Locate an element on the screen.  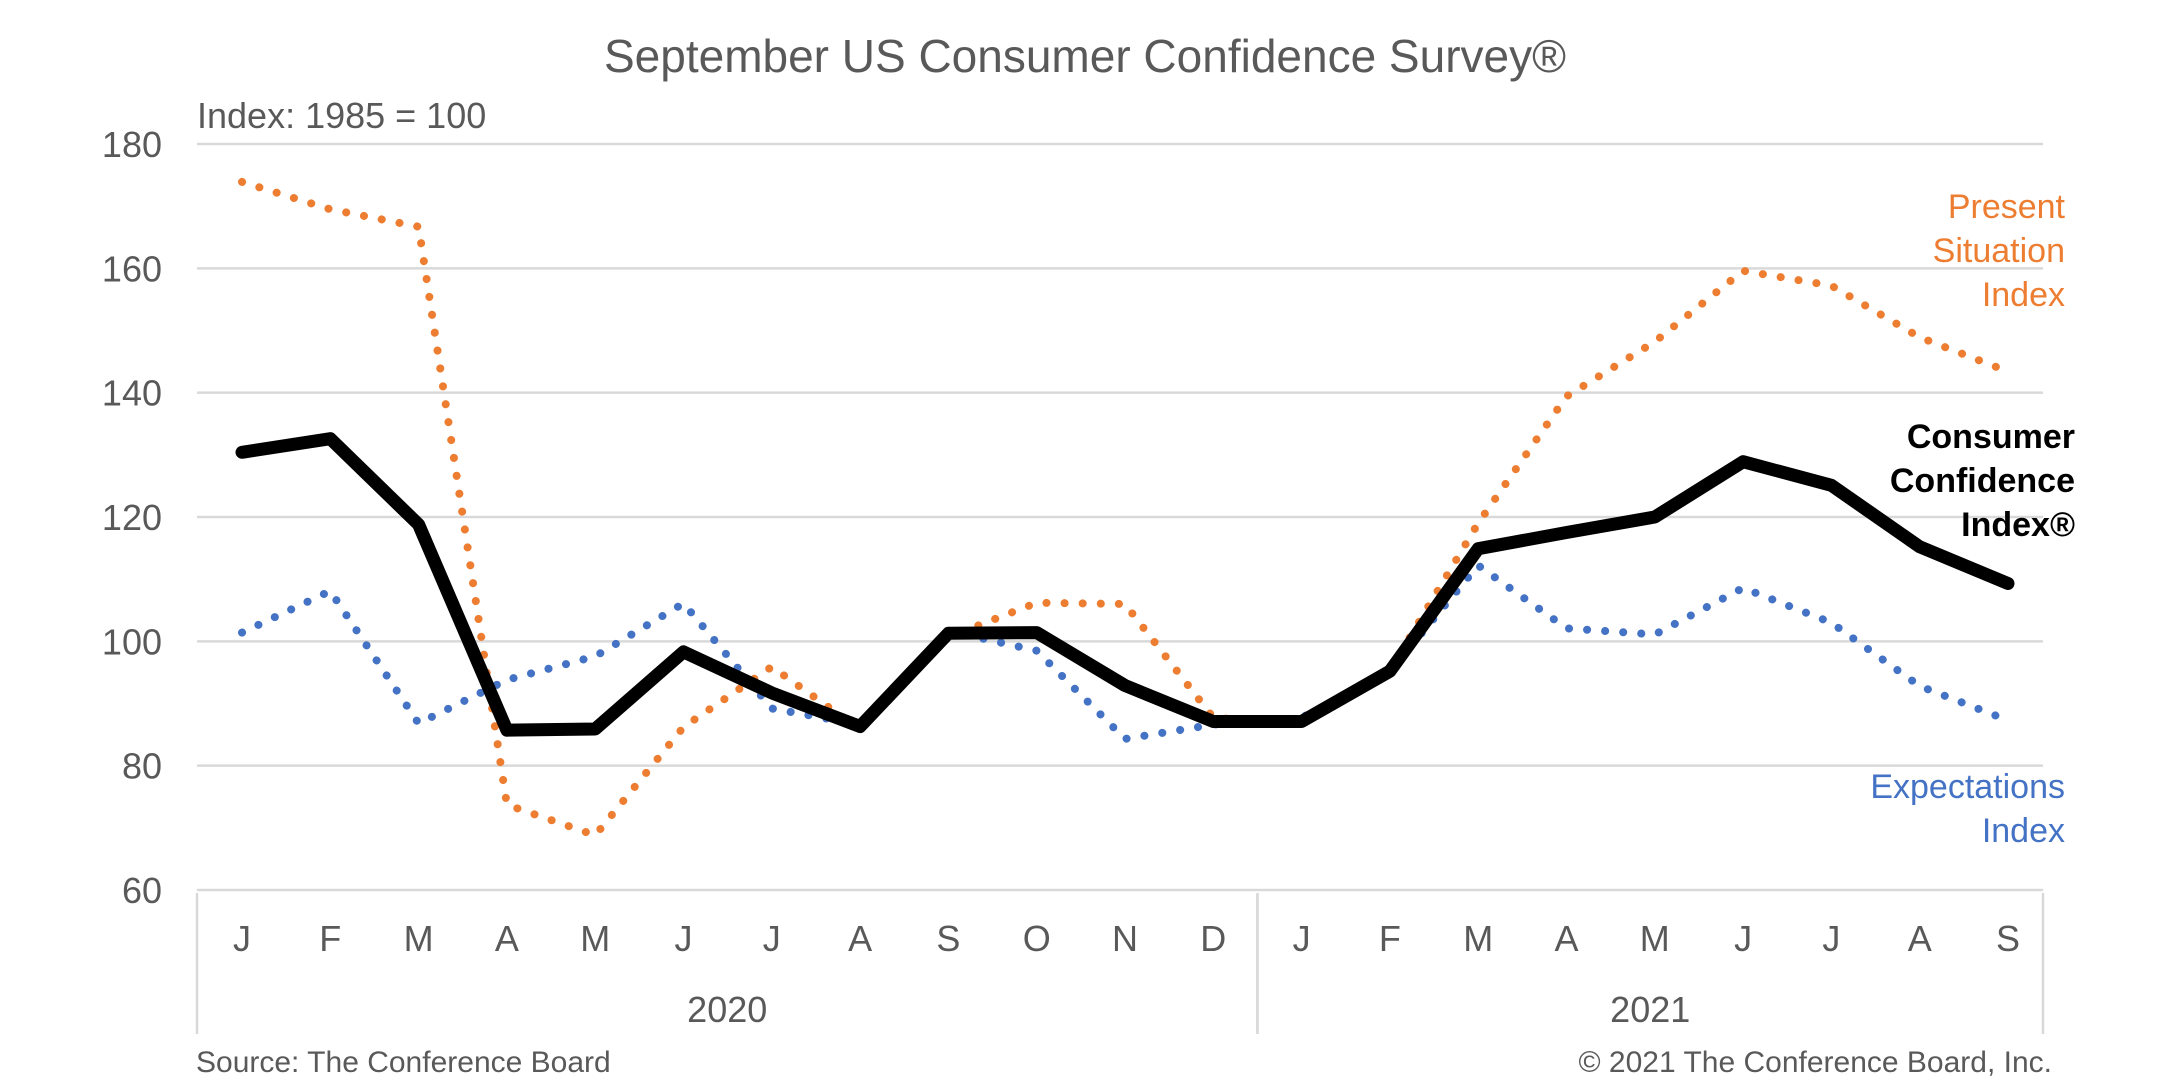
present-situation-label: Present is located at coordinates (2007, 207).